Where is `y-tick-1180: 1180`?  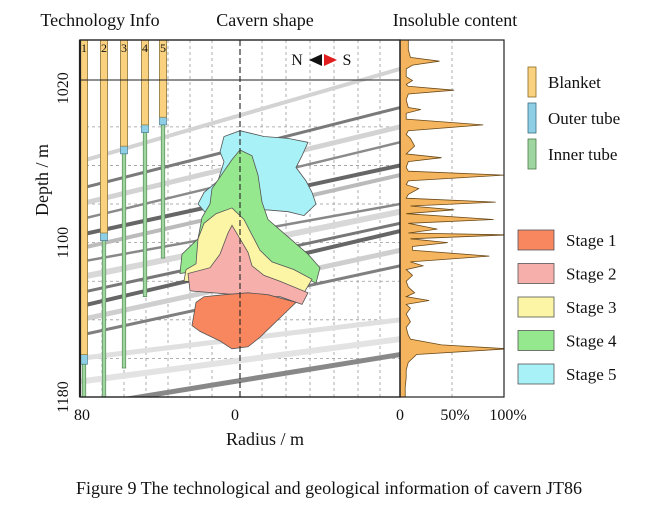
y-tick-1180: 1180 is located at coordinates (63, 396).